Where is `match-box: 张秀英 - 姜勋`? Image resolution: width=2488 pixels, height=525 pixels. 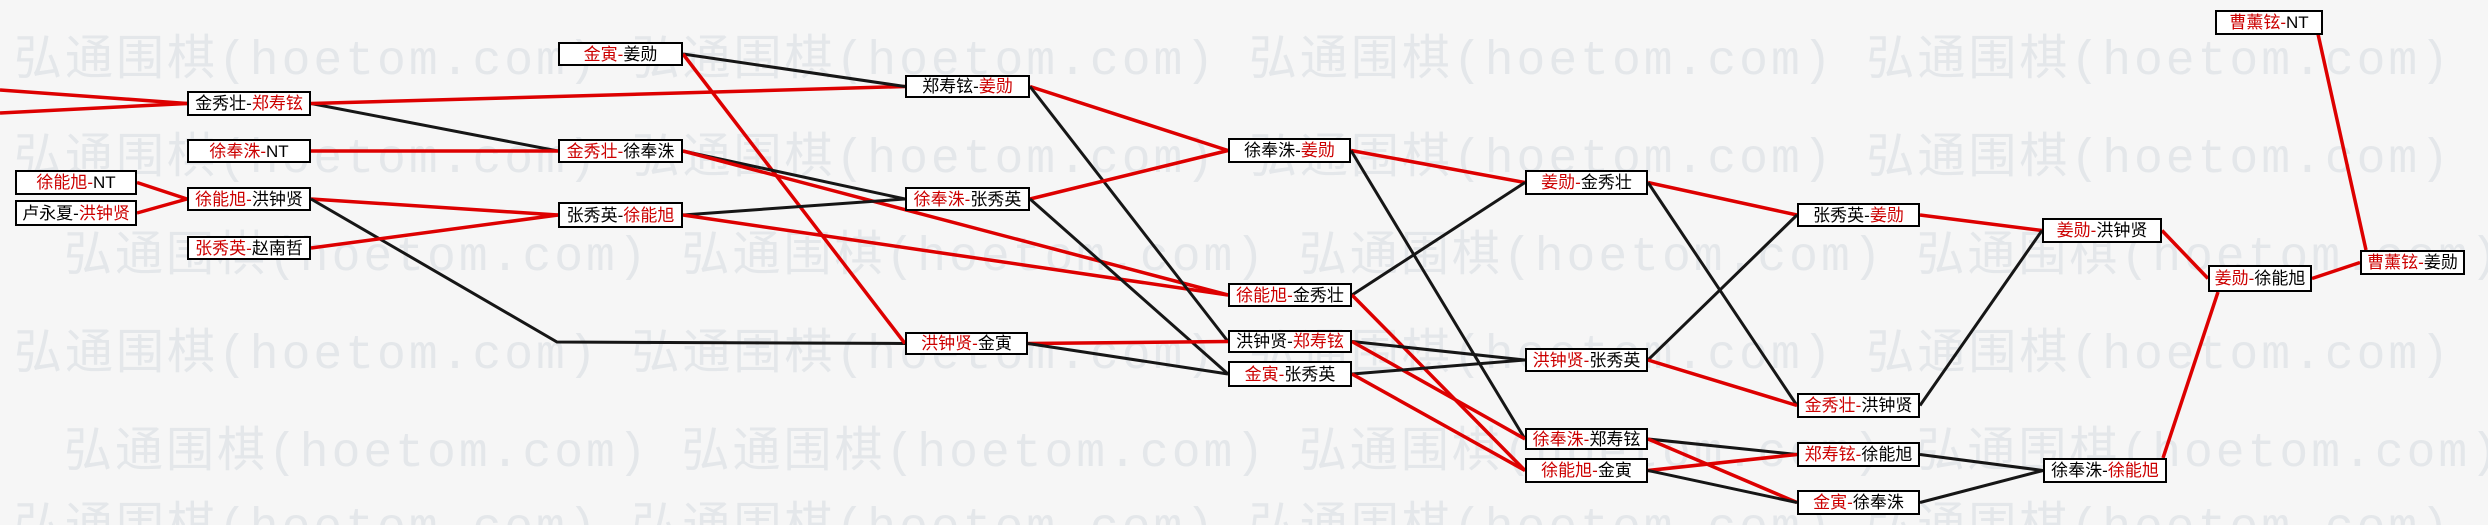
match-box: 张秀英 - 姜勋 is located at coordinates (1858, 215).